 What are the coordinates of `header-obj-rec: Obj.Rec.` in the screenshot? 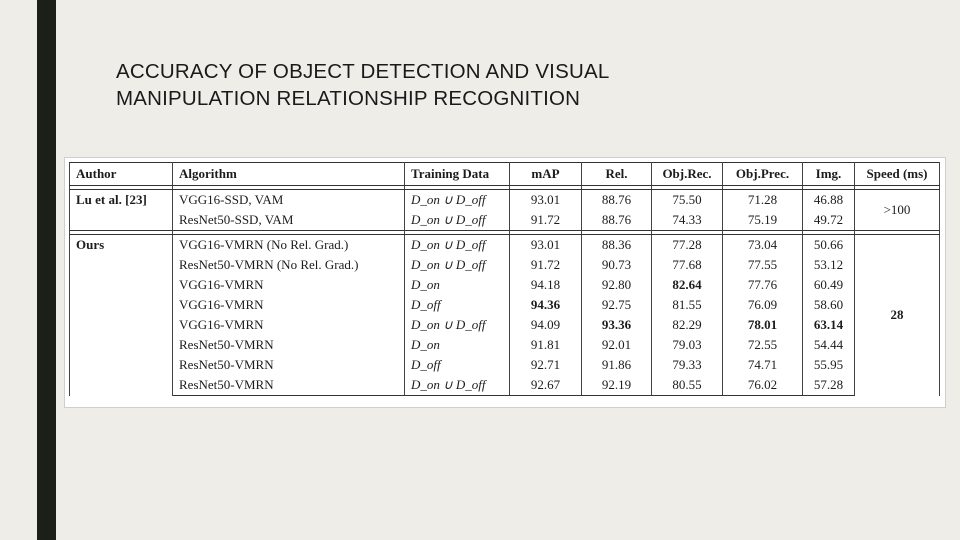 It's located at (687, 174).